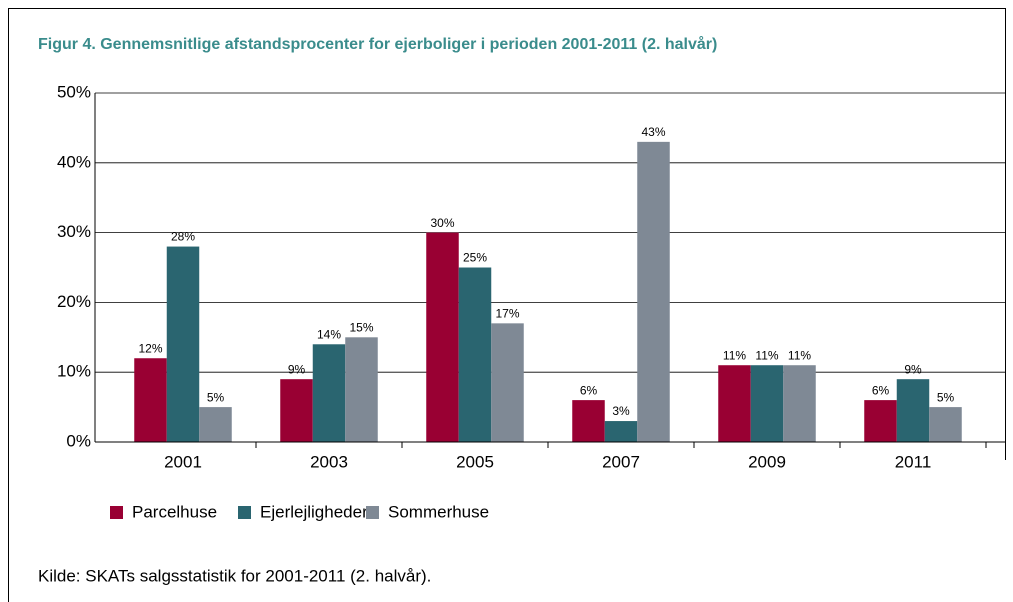 The width and height of the screenshot is (1013, 602). What do you see at coordinates (183, 237) in the screenshot?
I see `data-label: 28%` at bounding box center [183, 237].